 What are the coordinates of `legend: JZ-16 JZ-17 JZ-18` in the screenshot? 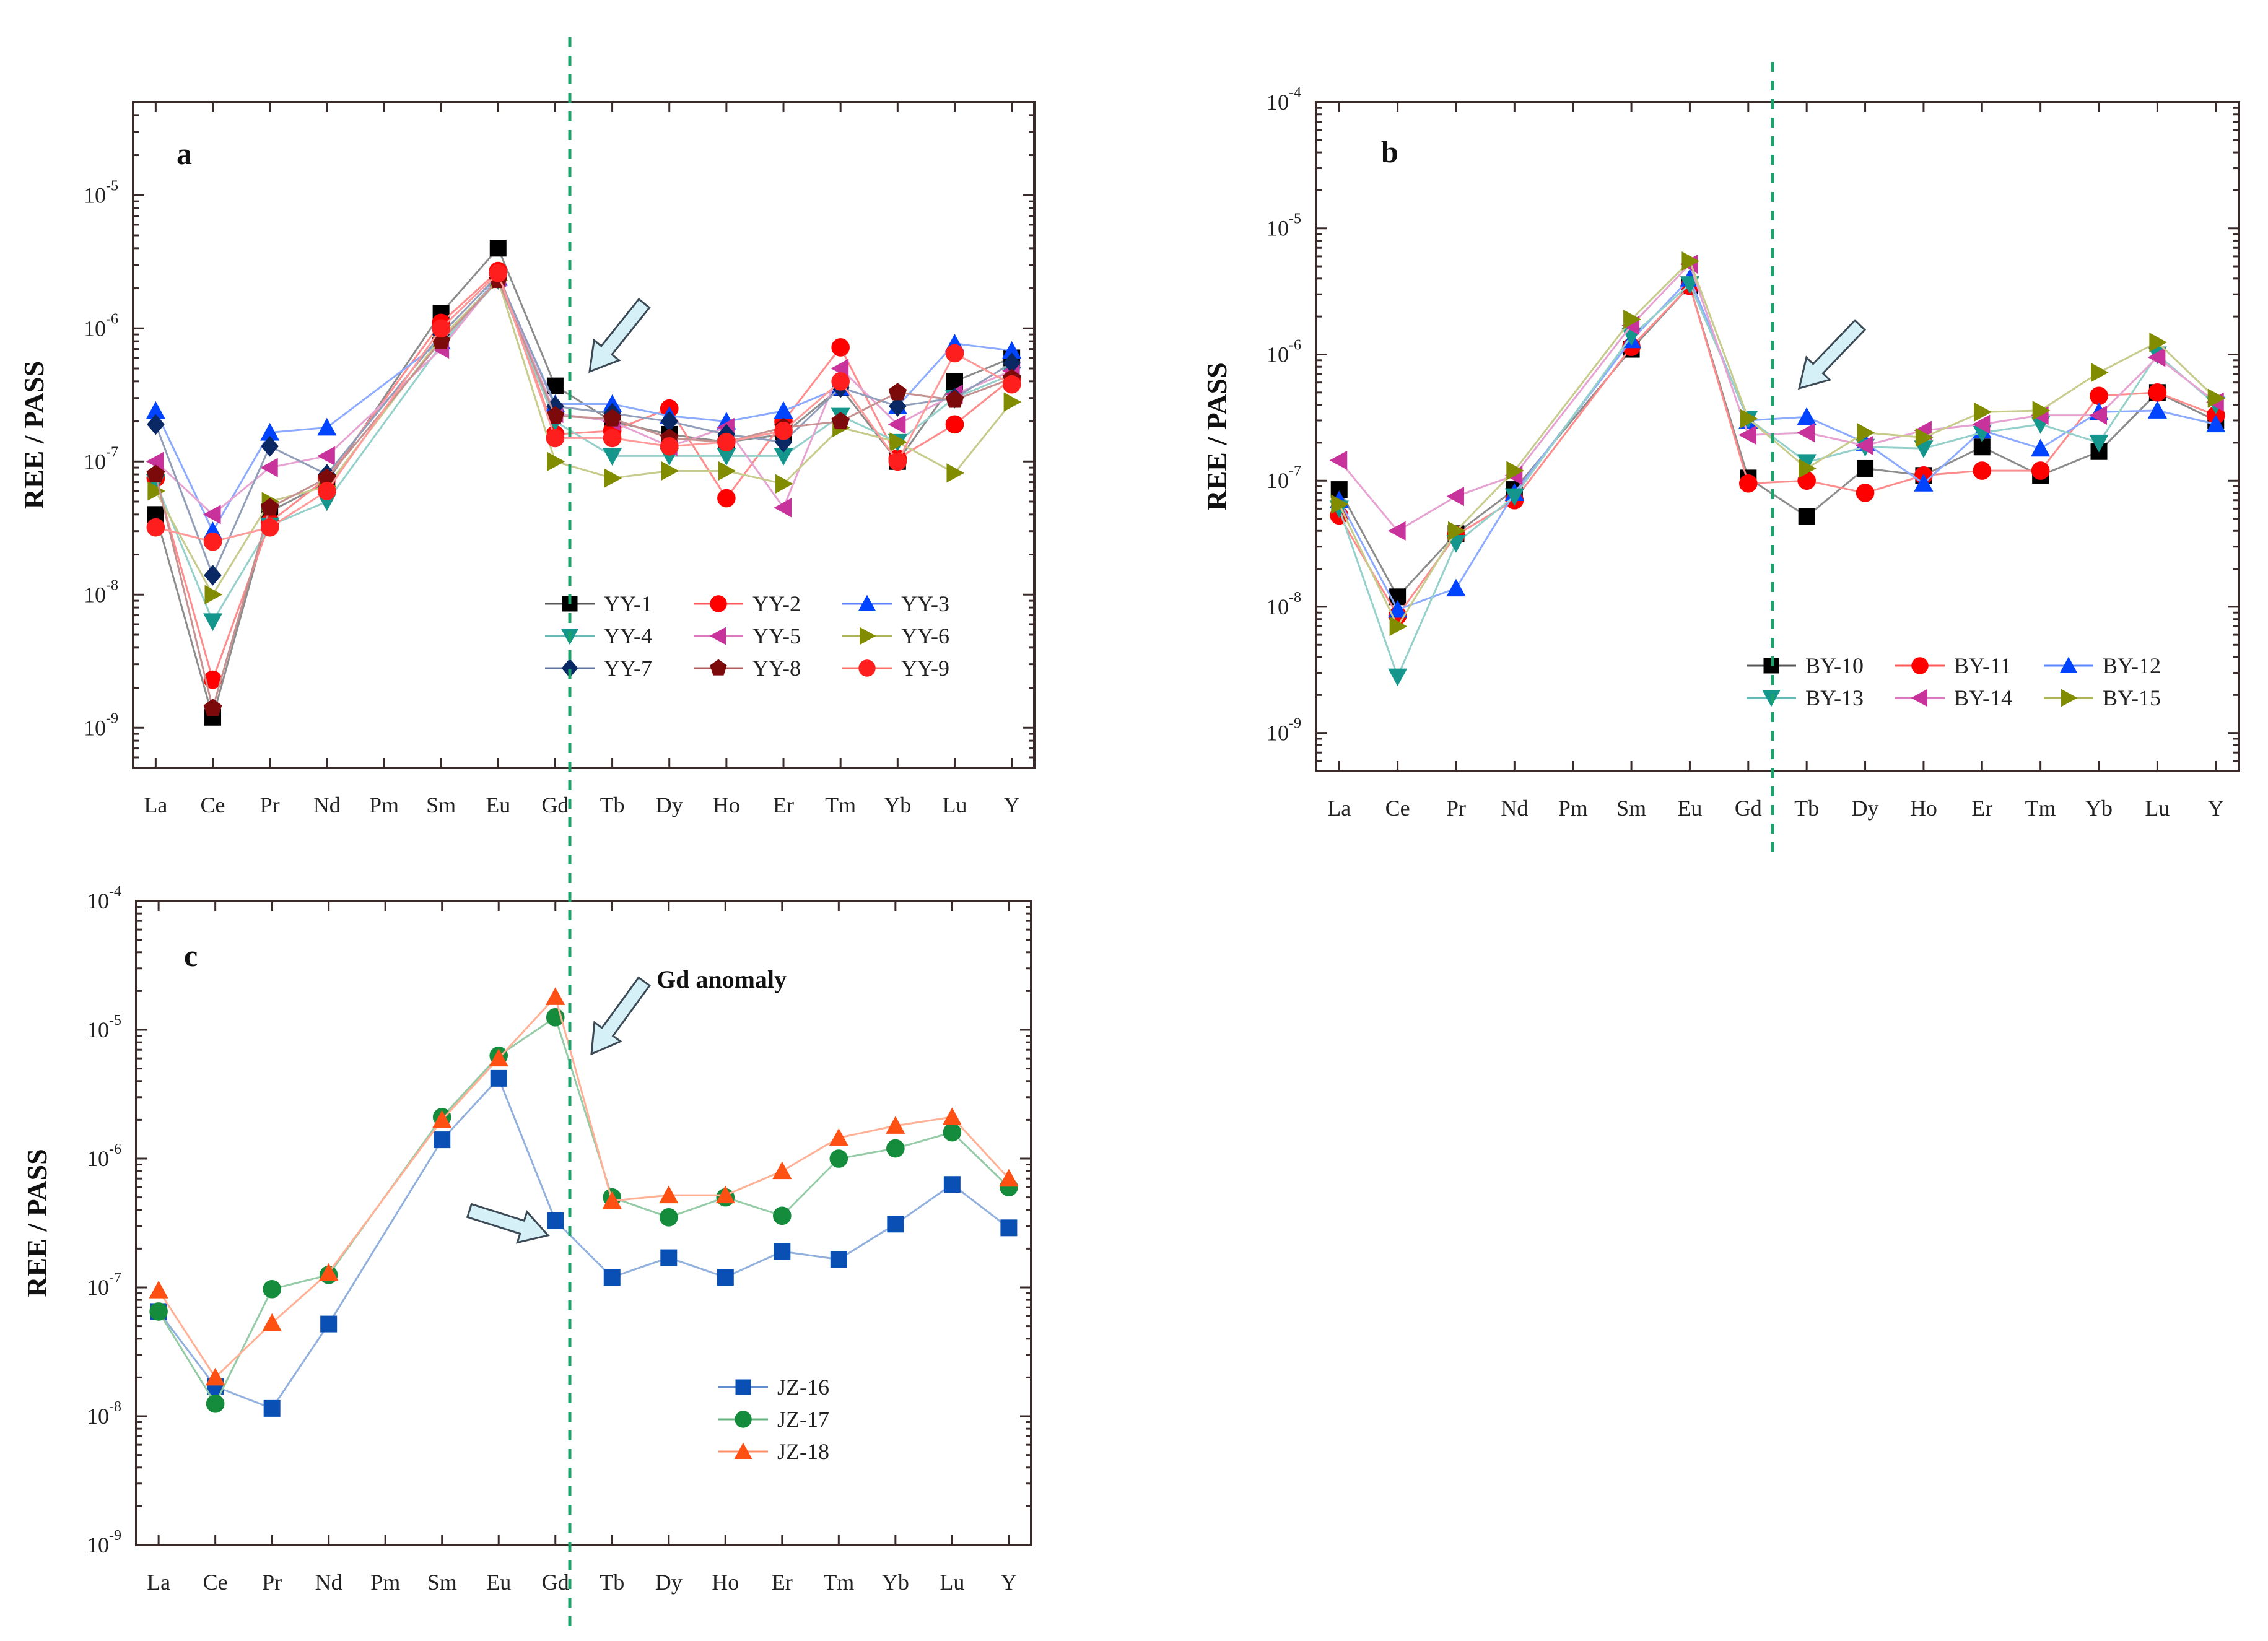 It's located at (773, 1419).